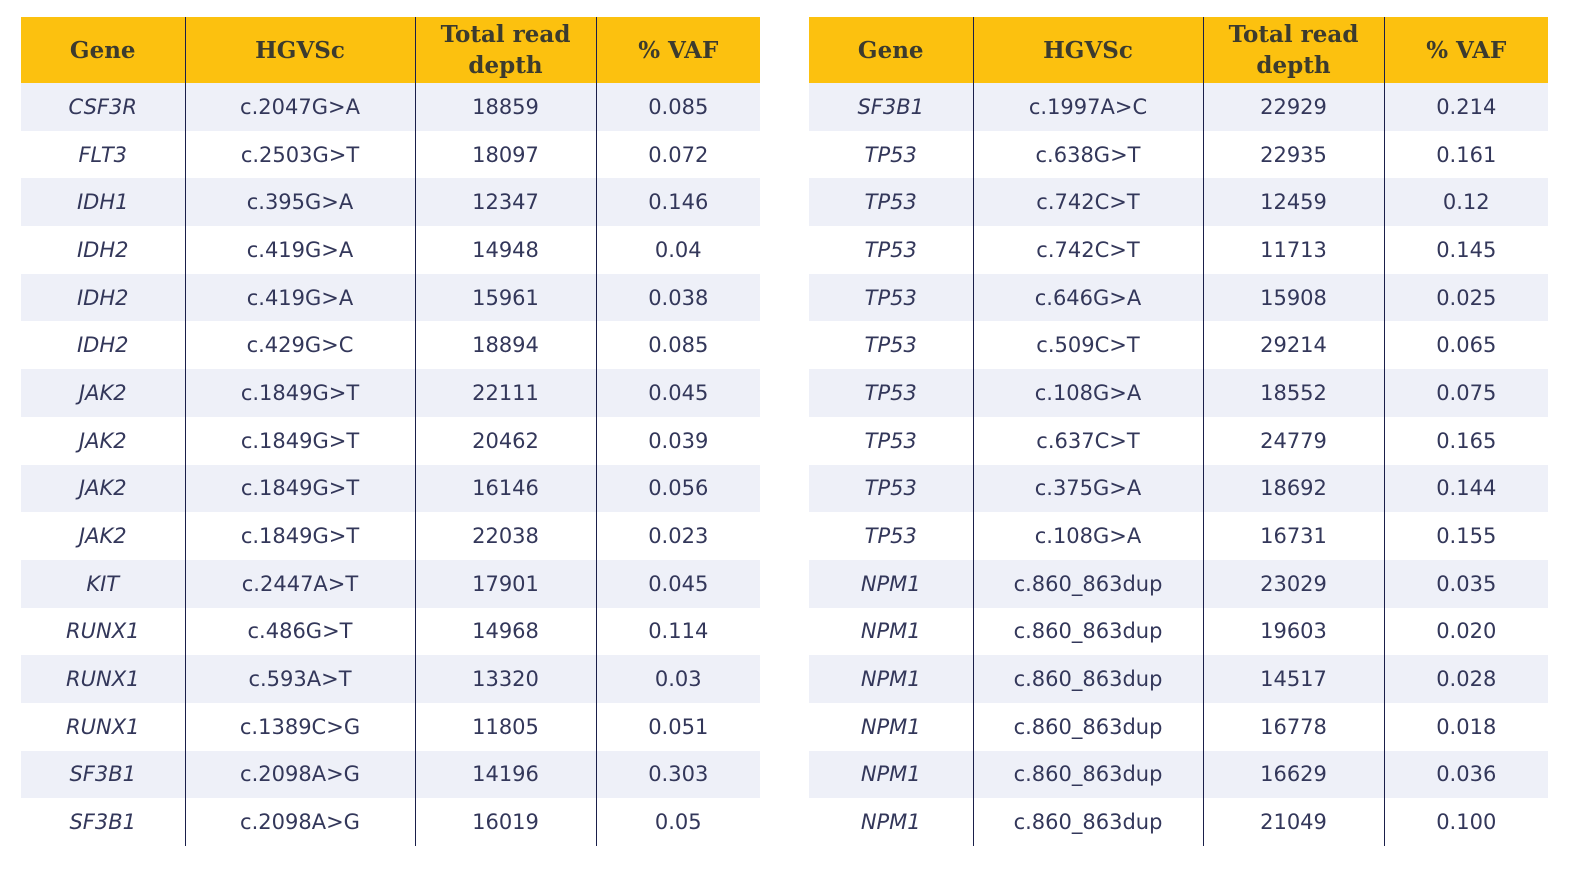 This screenshot has height=874, width=1569. What do you see at coordinates (1293, 631) in the screenshot?
I see `cell-total-read-depth: 19603` at bounding box center [1293, 631].